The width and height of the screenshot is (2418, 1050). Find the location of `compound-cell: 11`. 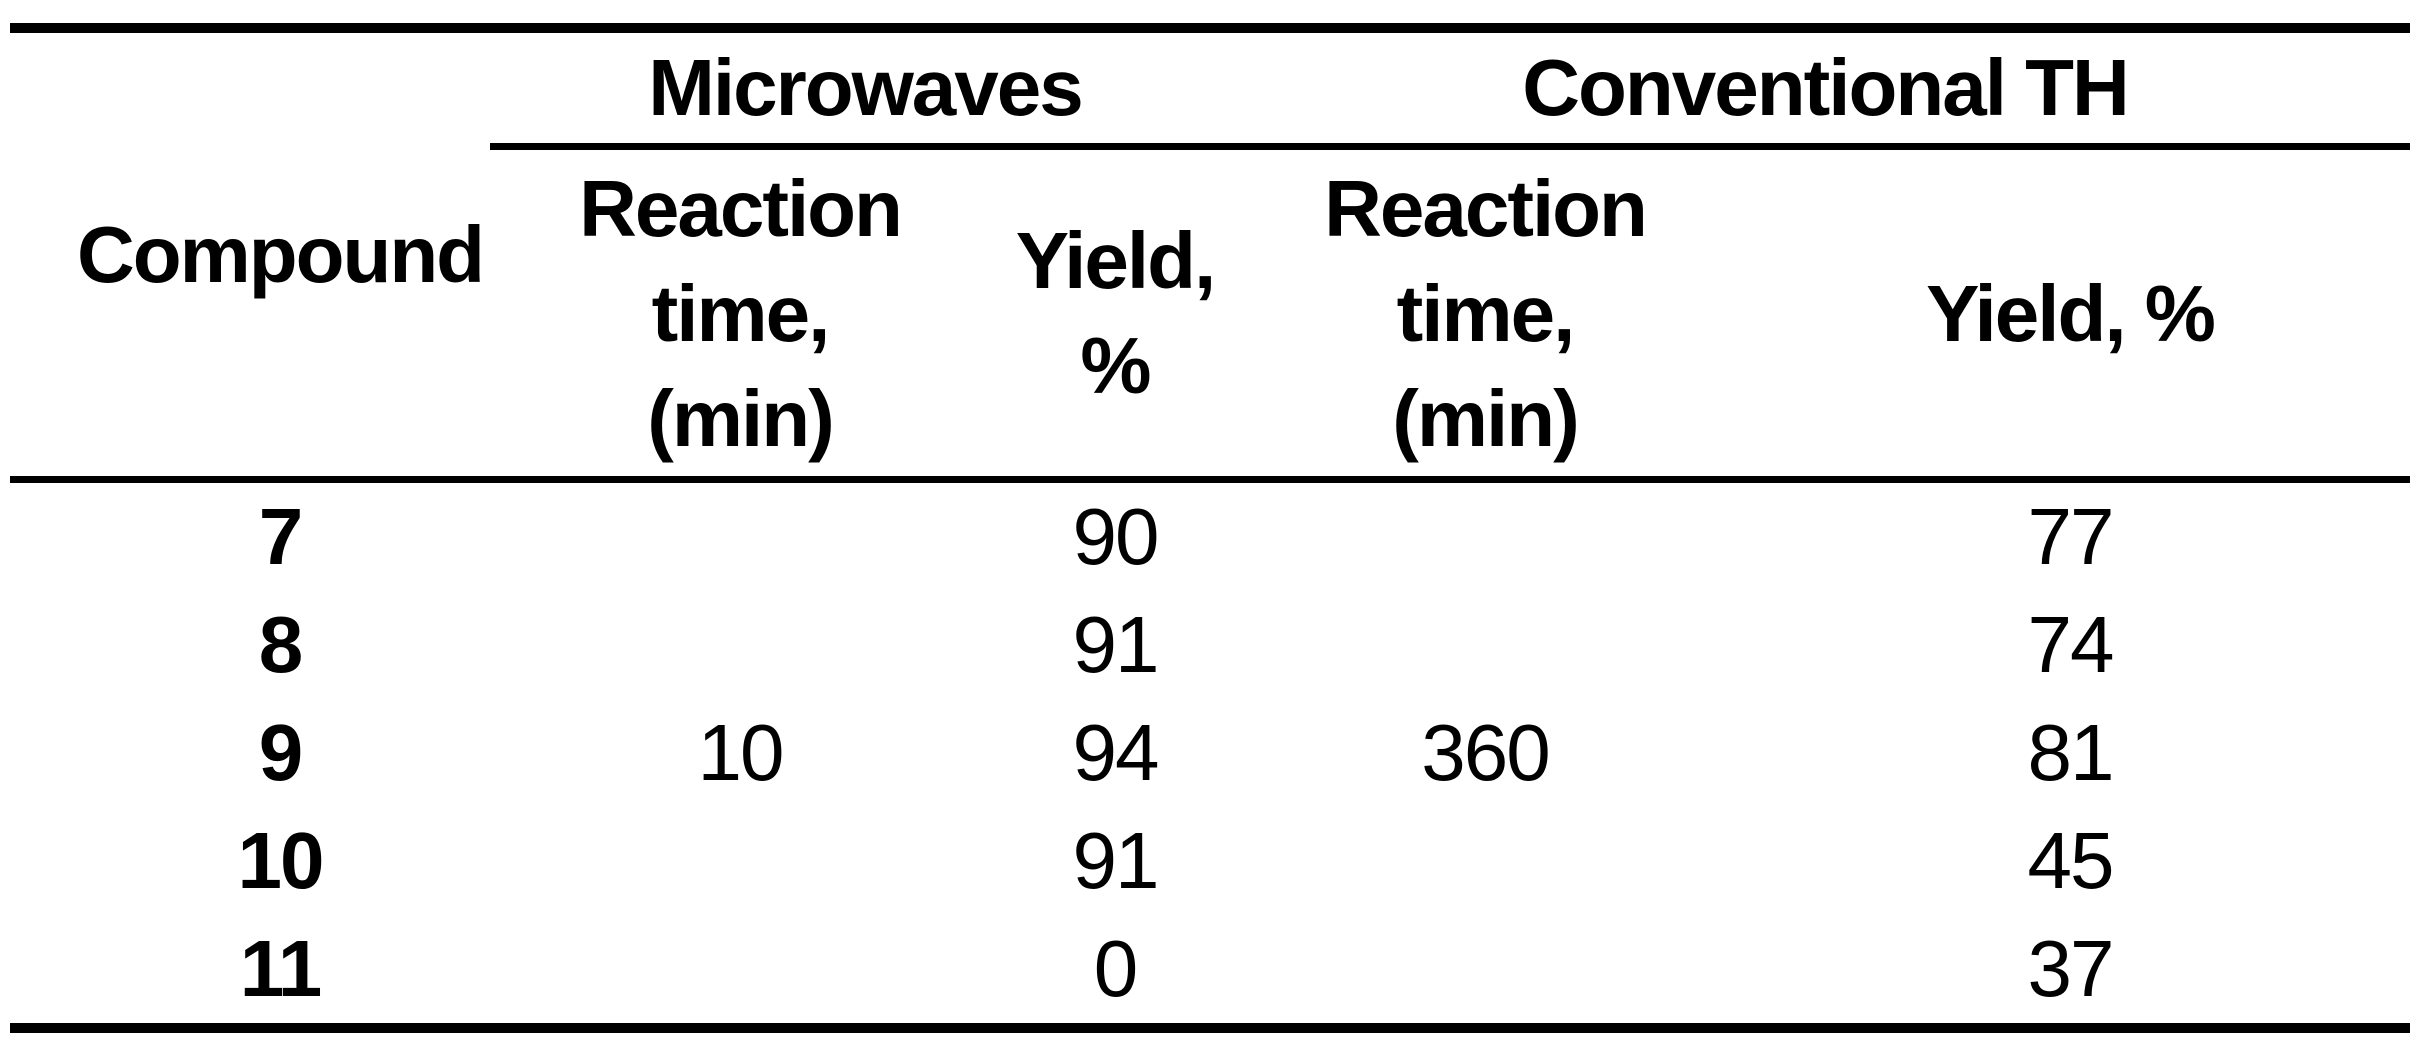

compound-cell: 11 is located at coordinates (281, 968).